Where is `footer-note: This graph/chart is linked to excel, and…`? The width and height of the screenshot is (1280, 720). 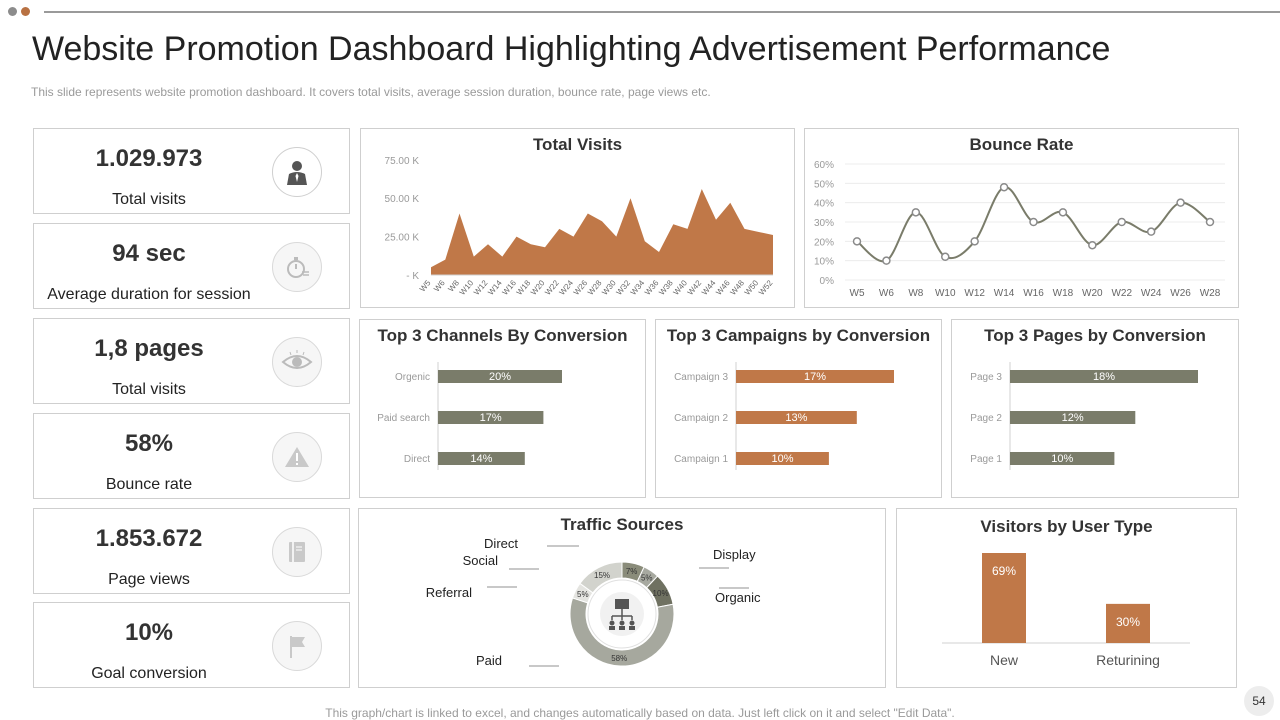
footer-note: This graph/chart is linked to excel, and… is located at coordinates (640, 713).